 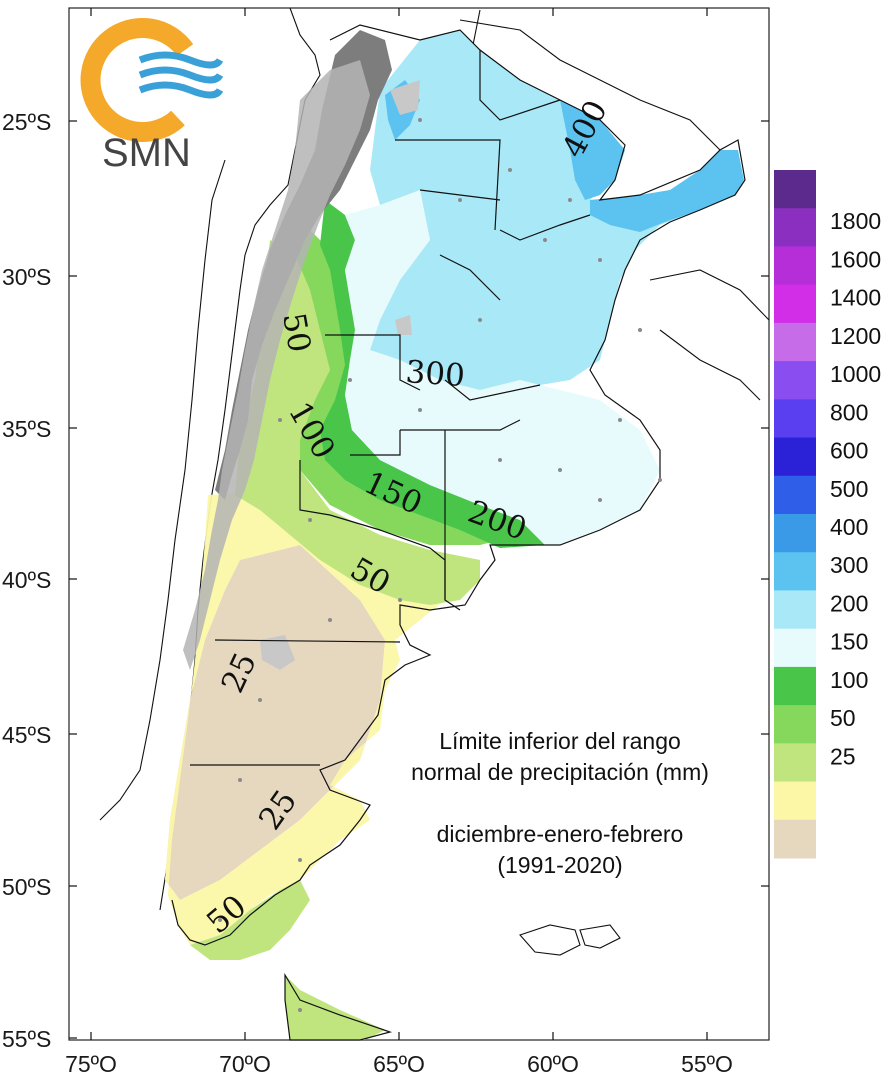 I want to click on contour-label-300: 300, so click(x=435, y=374).